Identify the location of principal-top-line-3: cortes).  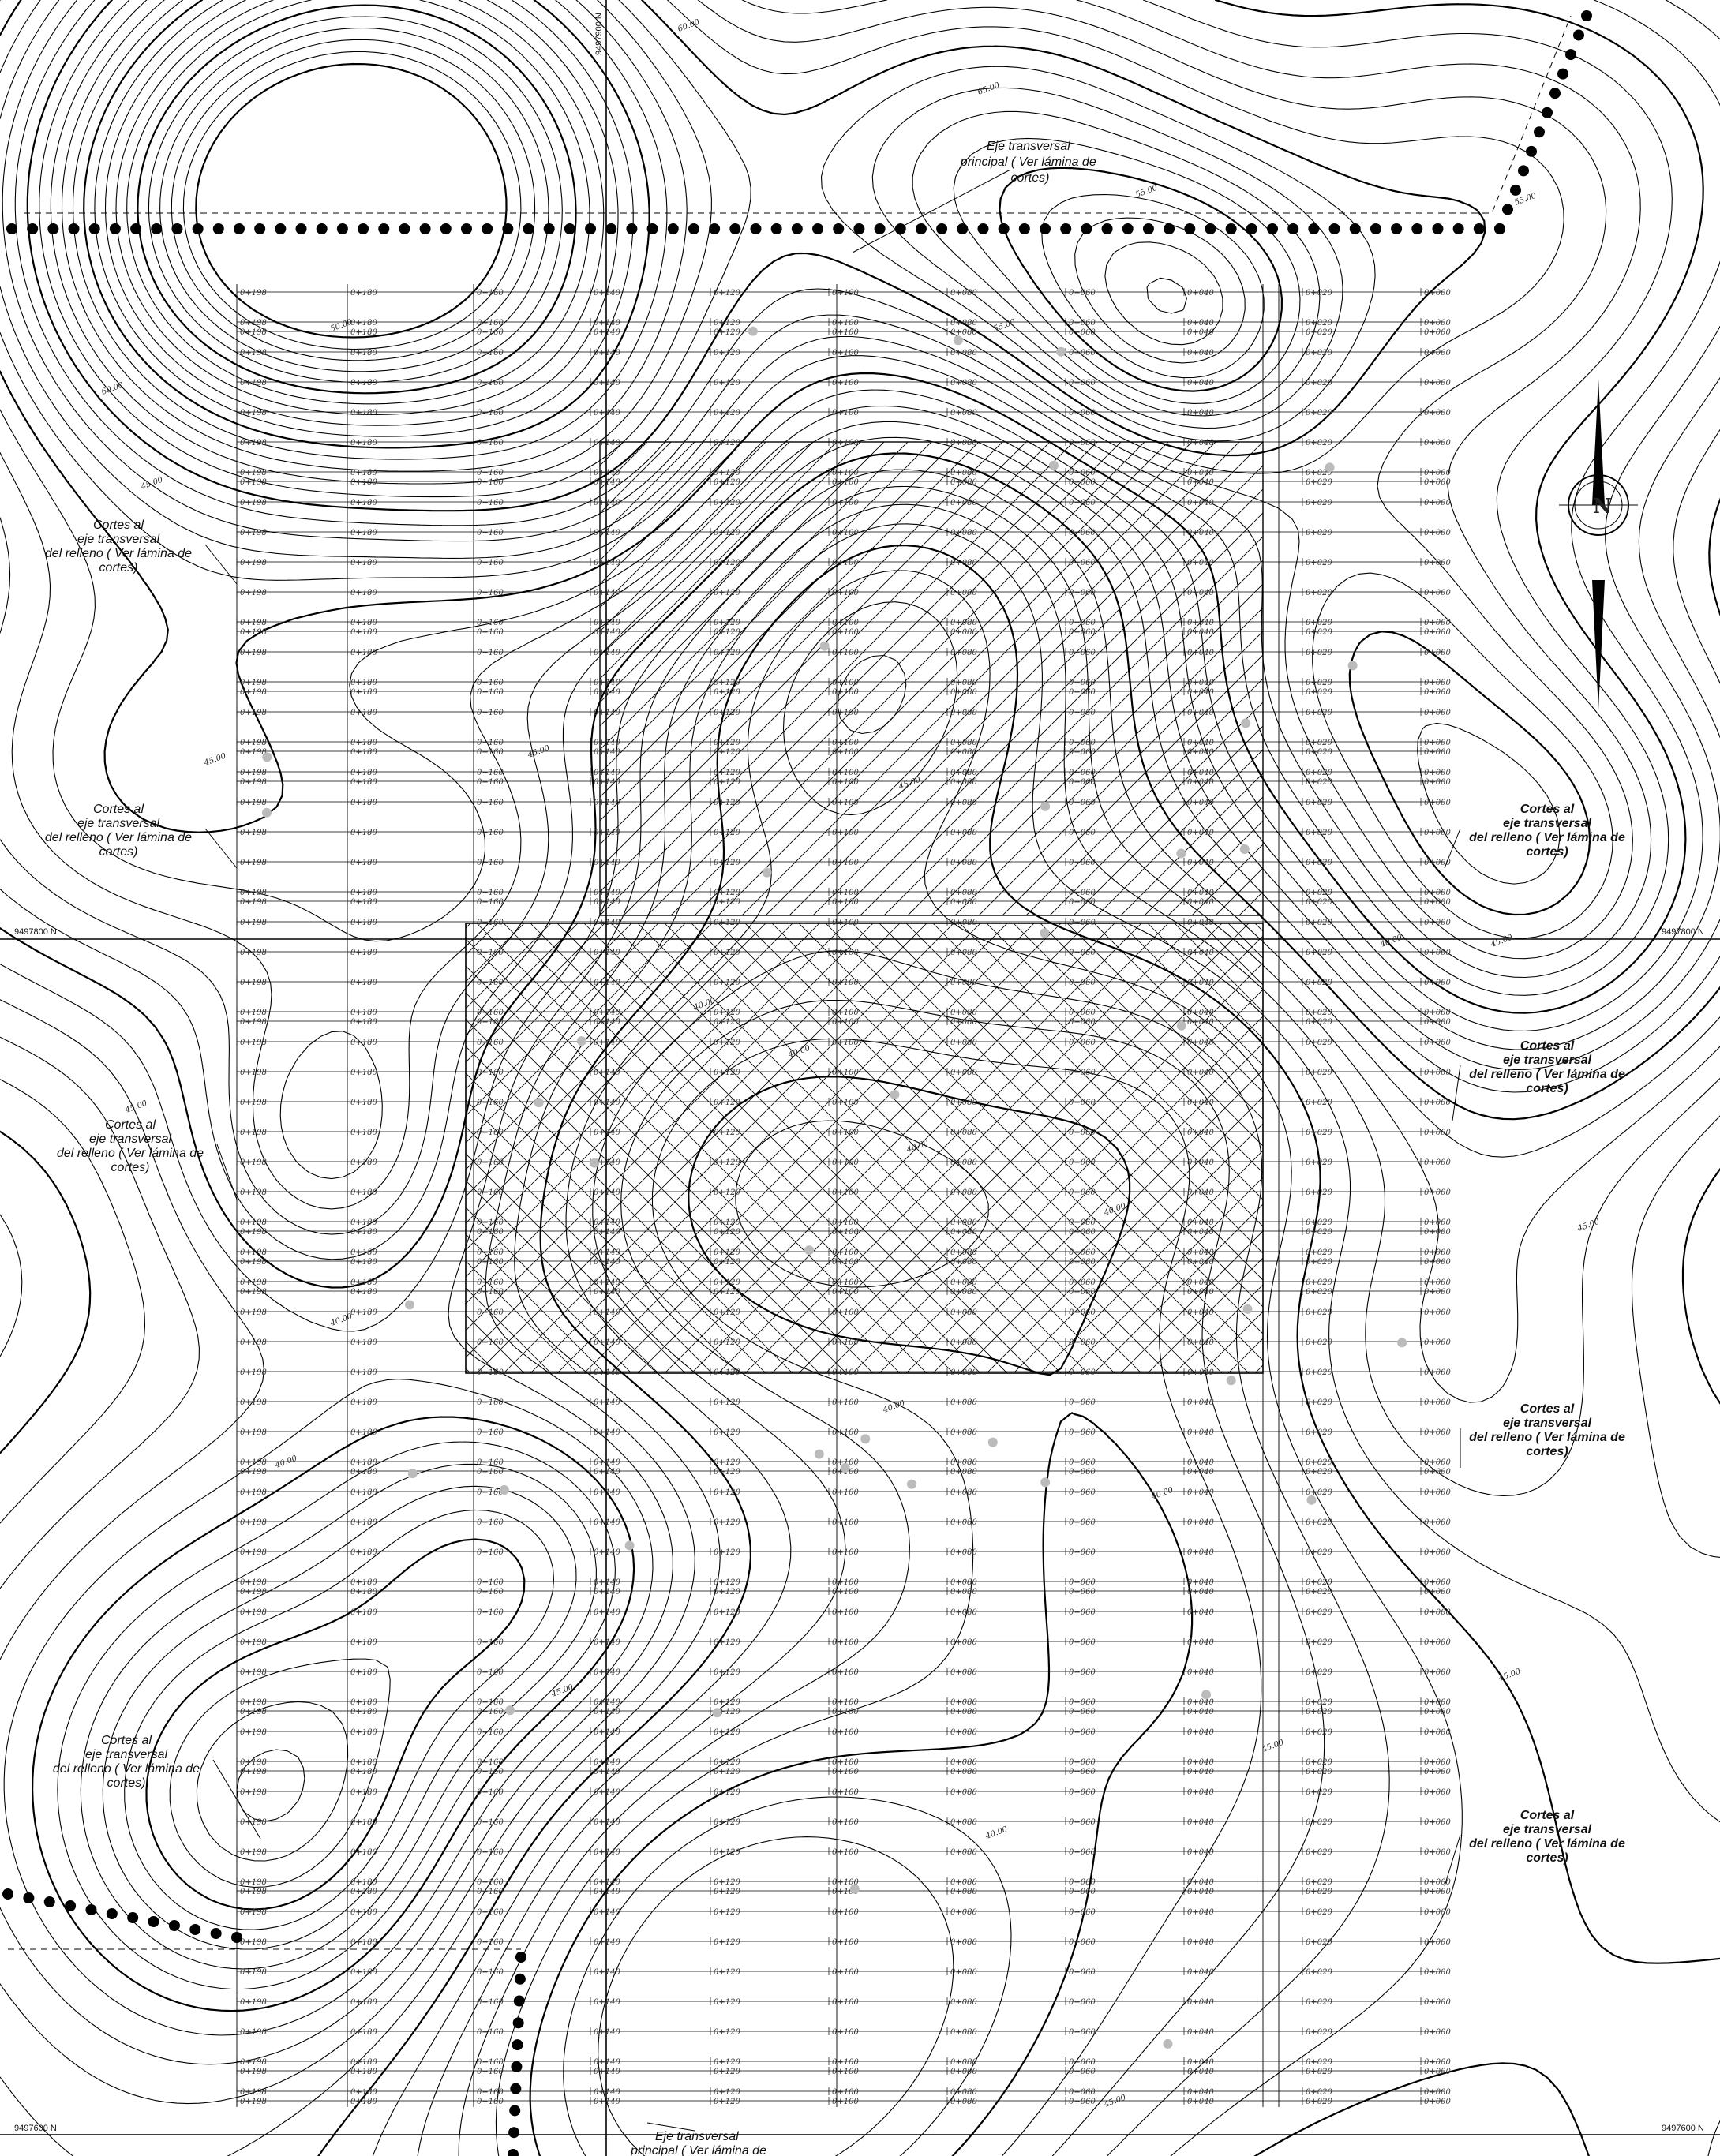
(1031, 178).